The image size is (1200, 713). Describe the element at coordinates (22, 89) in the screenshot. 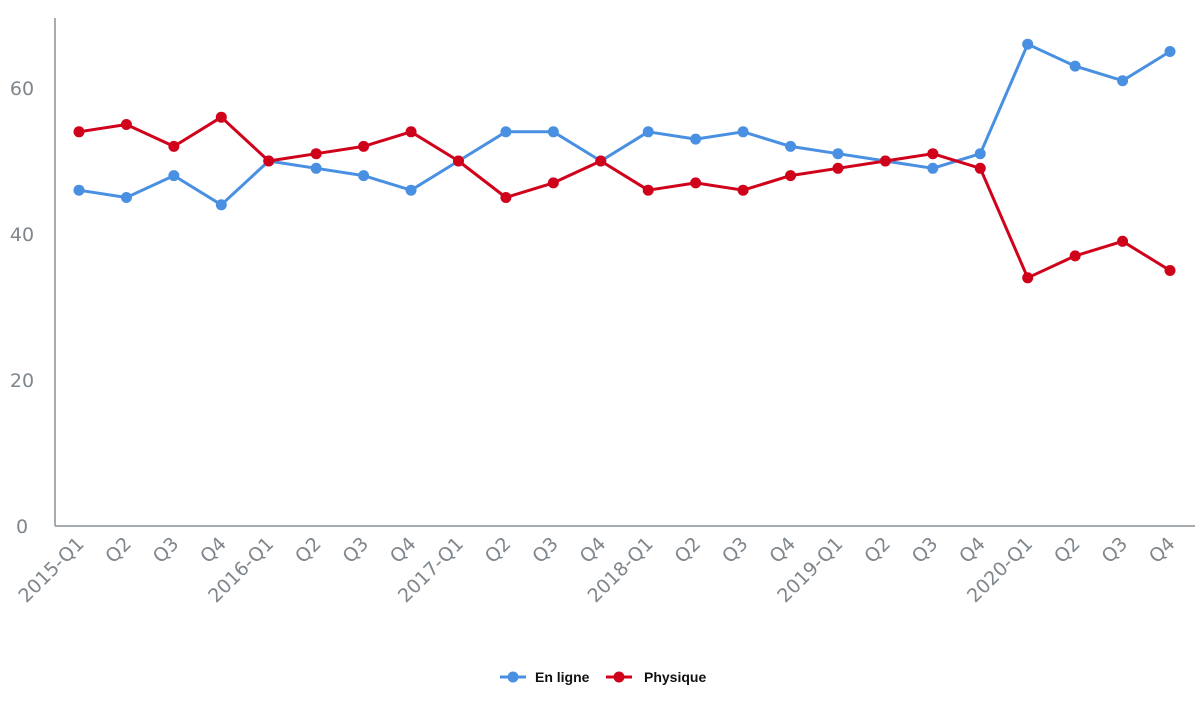

I see `y-tick-label: 60` at that location.